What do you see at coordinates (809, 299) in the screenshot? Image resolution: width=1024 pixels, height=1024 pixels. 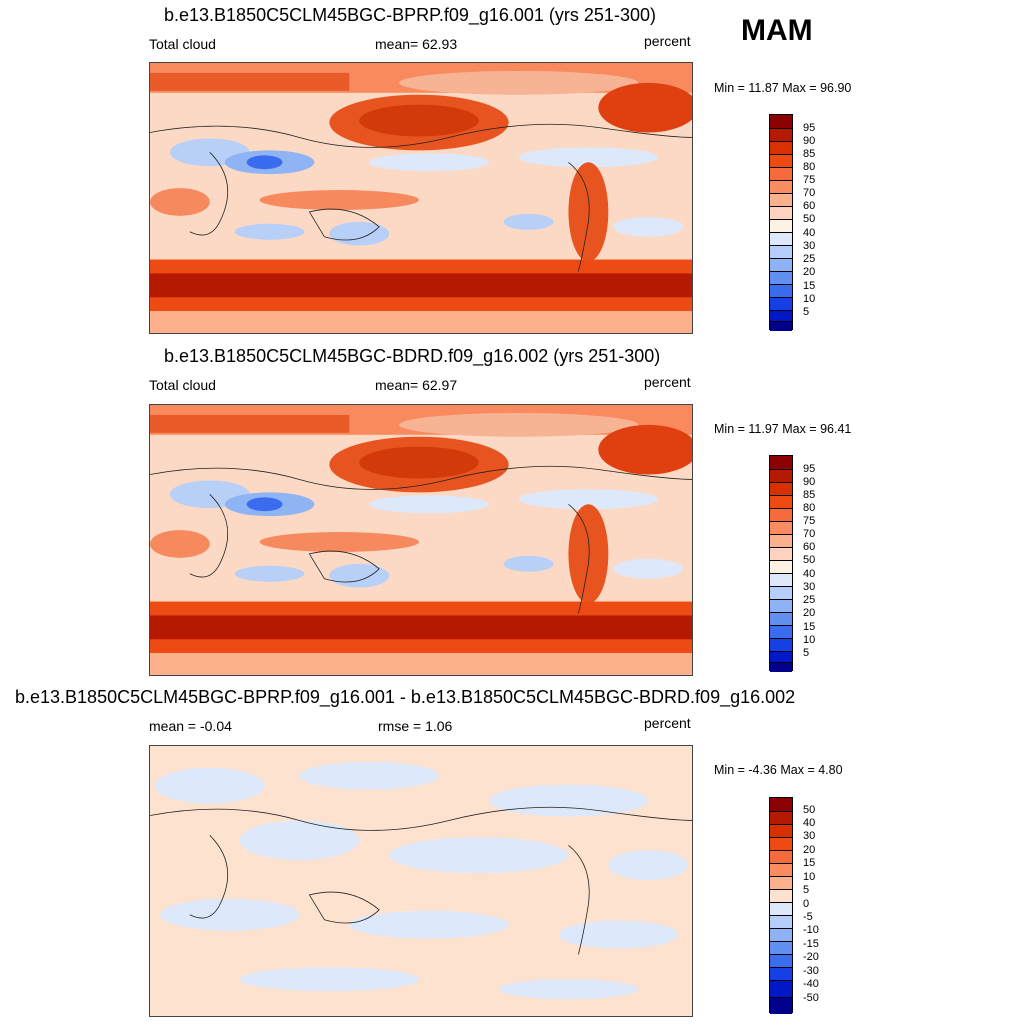 I see `panel-1-tick: 10` at bounding box center [809, 299].